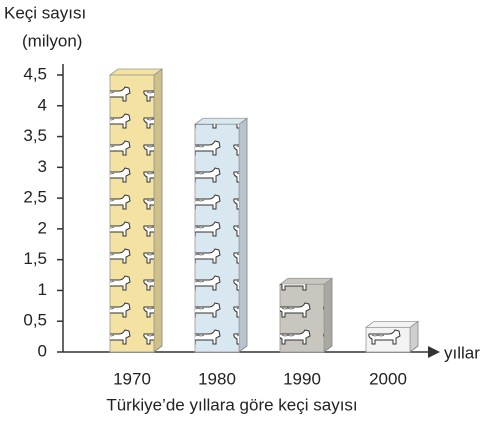 This screenshot has width=491, height=421. What do you see at coordinates (302, 378) in the screenshot?
I see `x-tick-label: 1990` at bounding box center [302, 378].